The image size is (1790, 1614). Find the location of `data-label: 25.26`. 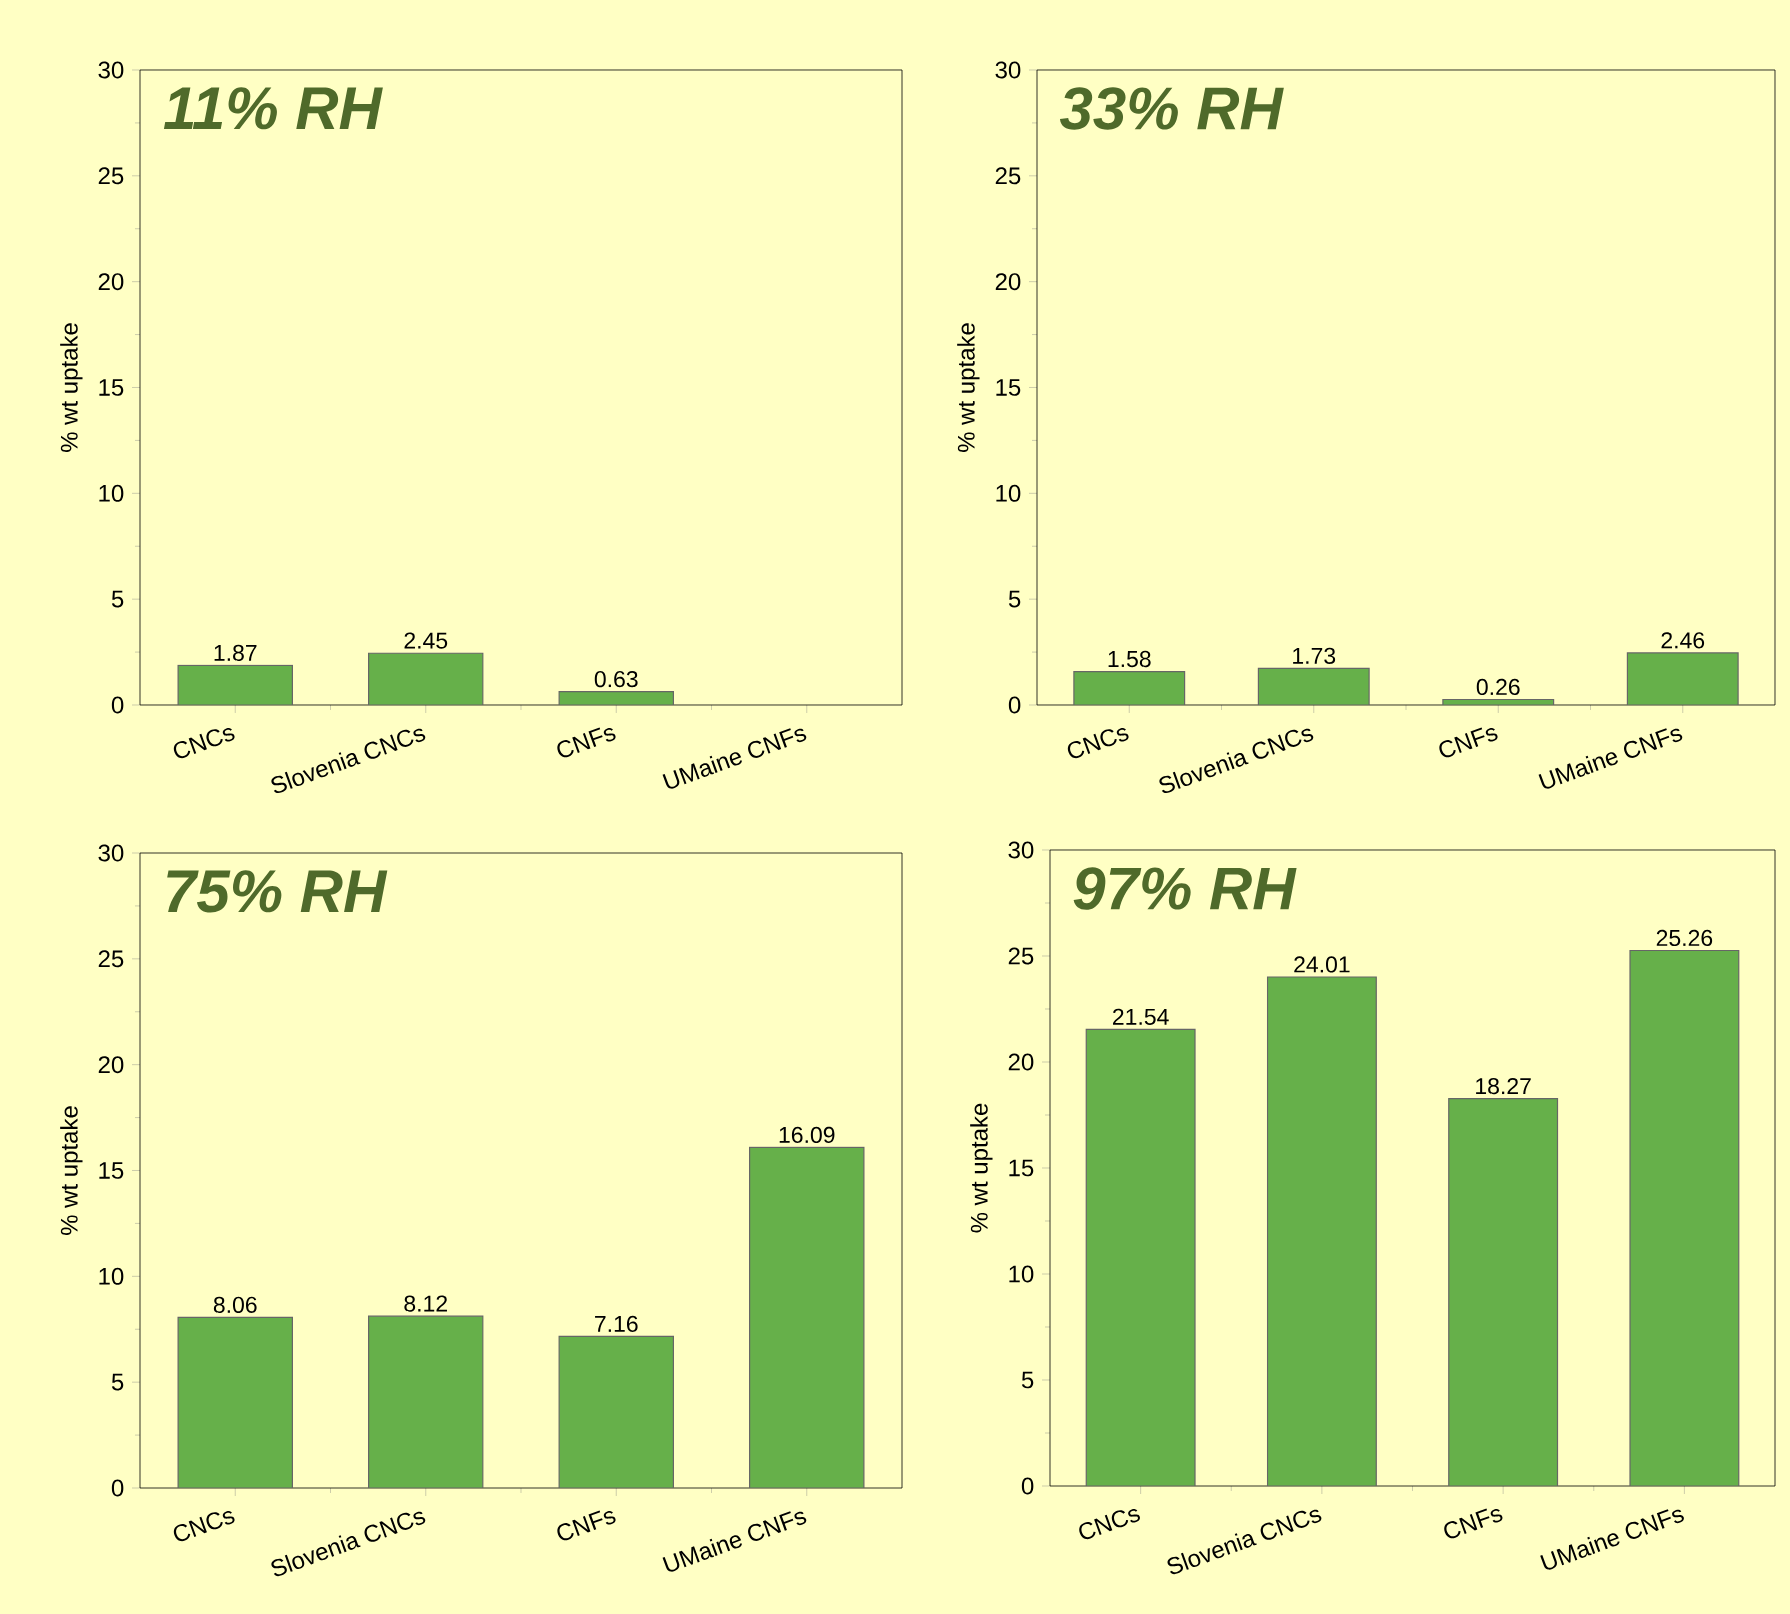

data-label: 25.26 is located at coordinates (1684, 938).